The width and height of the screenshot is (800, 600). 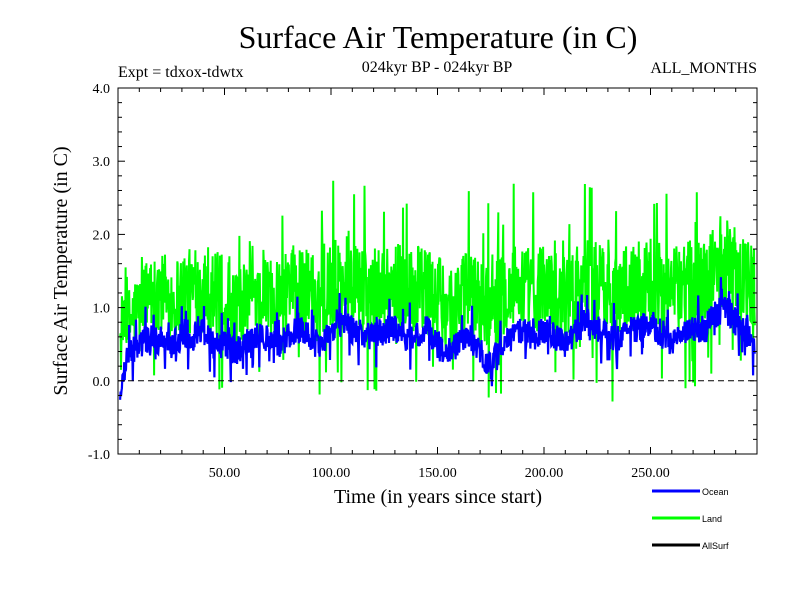 I want to click on y-tick-label: 4.0, so click(x=102, y=89).